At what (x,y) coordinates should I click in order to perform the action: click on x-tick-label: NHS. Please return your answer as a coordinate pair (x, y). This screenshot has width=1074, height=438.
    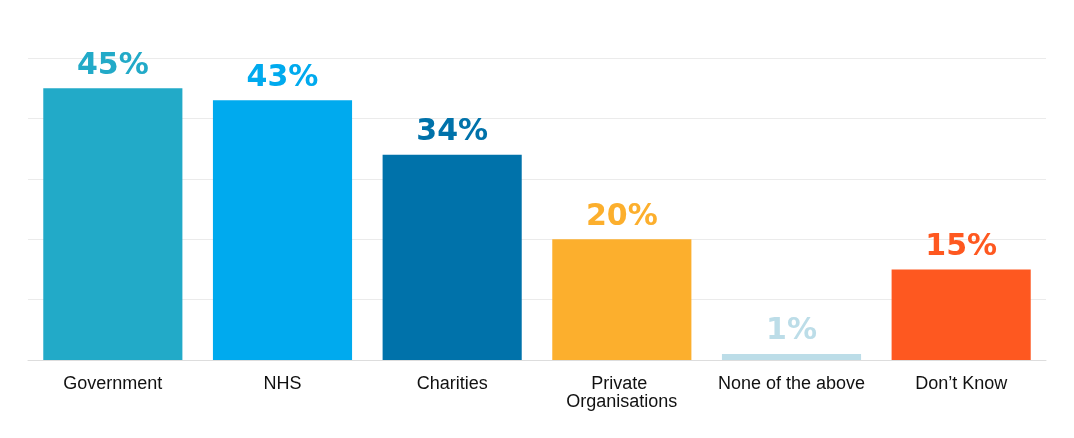
    Looking at the image, I should click on (282, 383).